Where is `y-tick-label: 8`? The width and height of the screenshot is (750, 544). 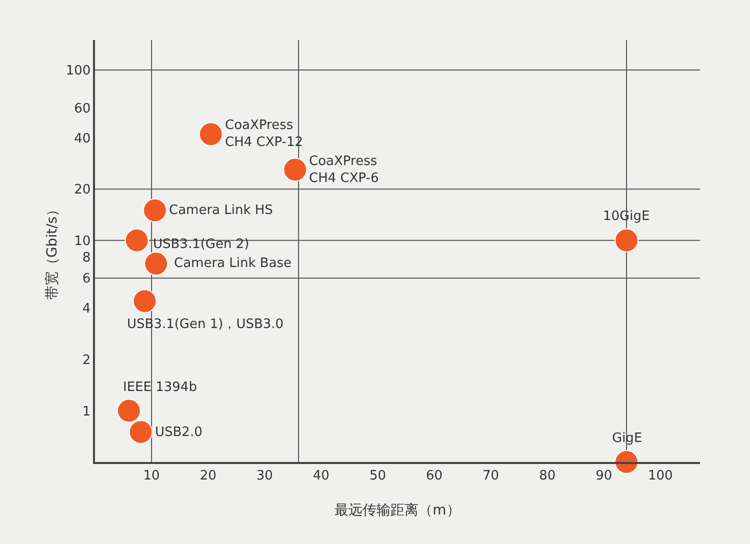
y-tick-label: 8 is located at coordinates (86, 258).